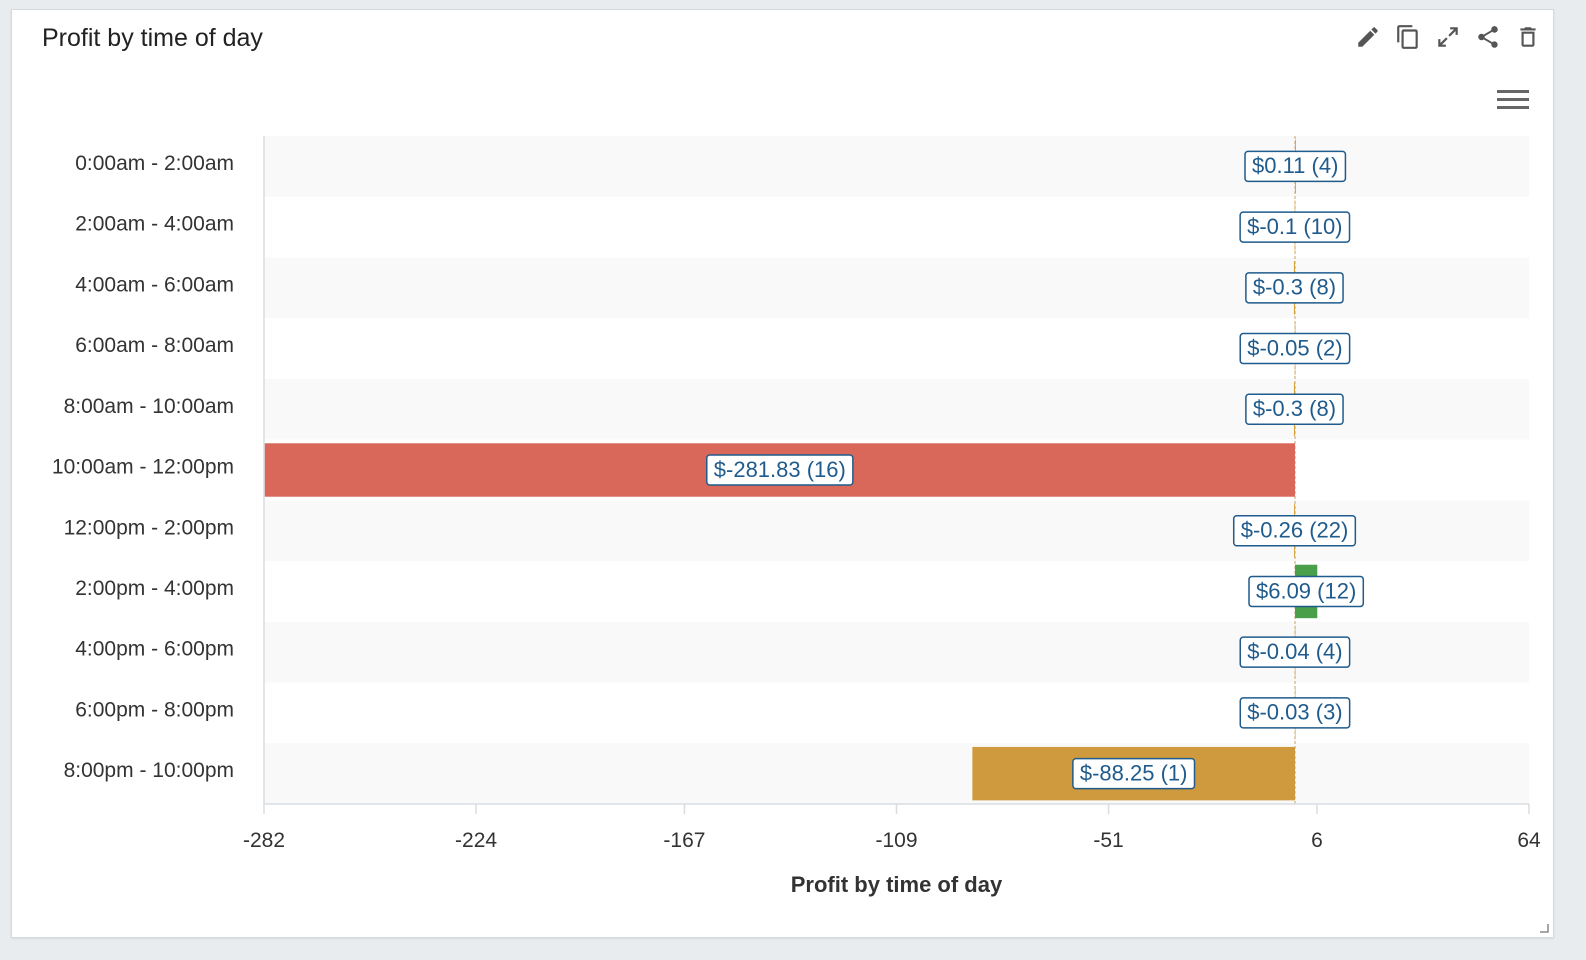 The image size is (1586, 960). I want to click on data-label: $-0.03 (3), so click(1295, 713).